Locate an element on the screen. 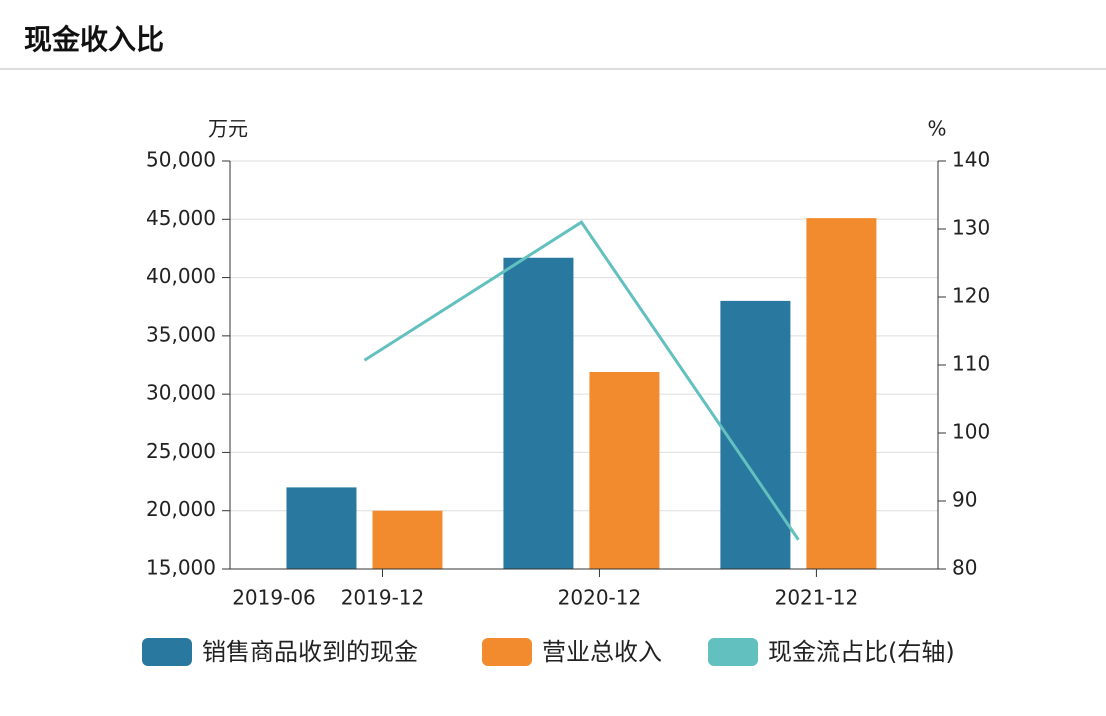 The height and width of the screenshot is (716, 1106). y-tick-label: 40,000 is located at coordinates (181, 276).